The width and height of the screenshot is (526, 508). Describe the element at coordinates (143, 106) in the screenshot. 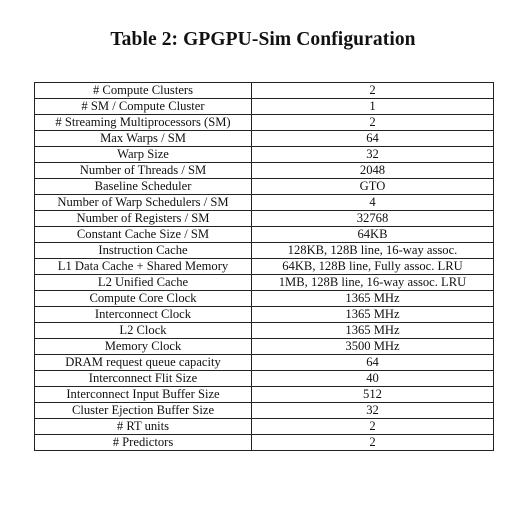

I see `parameter-cell: # SM / Compute Cluster` at that location.